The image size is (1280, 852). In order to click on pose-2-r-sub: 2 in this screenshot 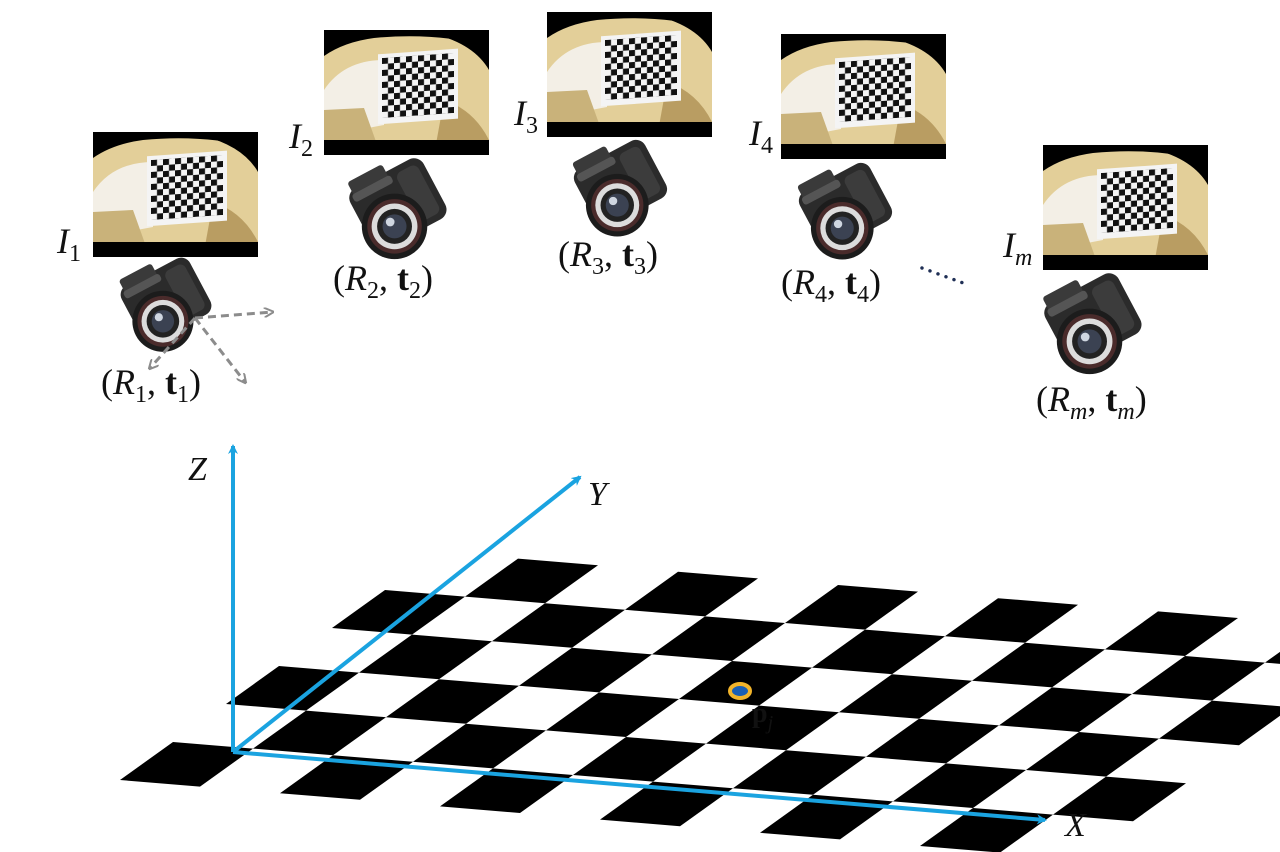, I will do `click(373, 291)`.